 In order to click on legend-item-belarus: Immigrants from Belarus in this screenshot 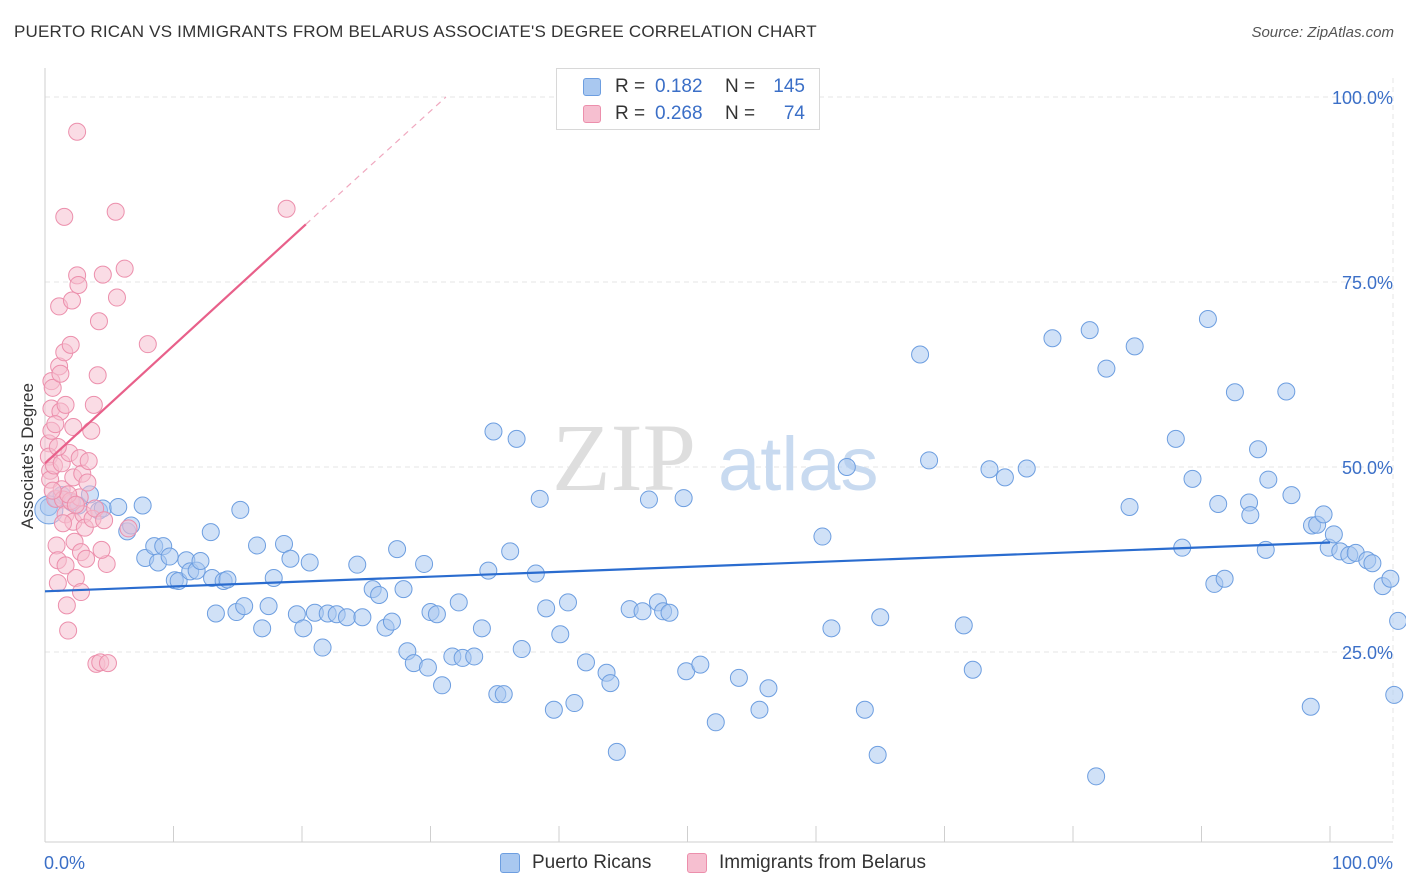, I will do `click(806, 863)`.